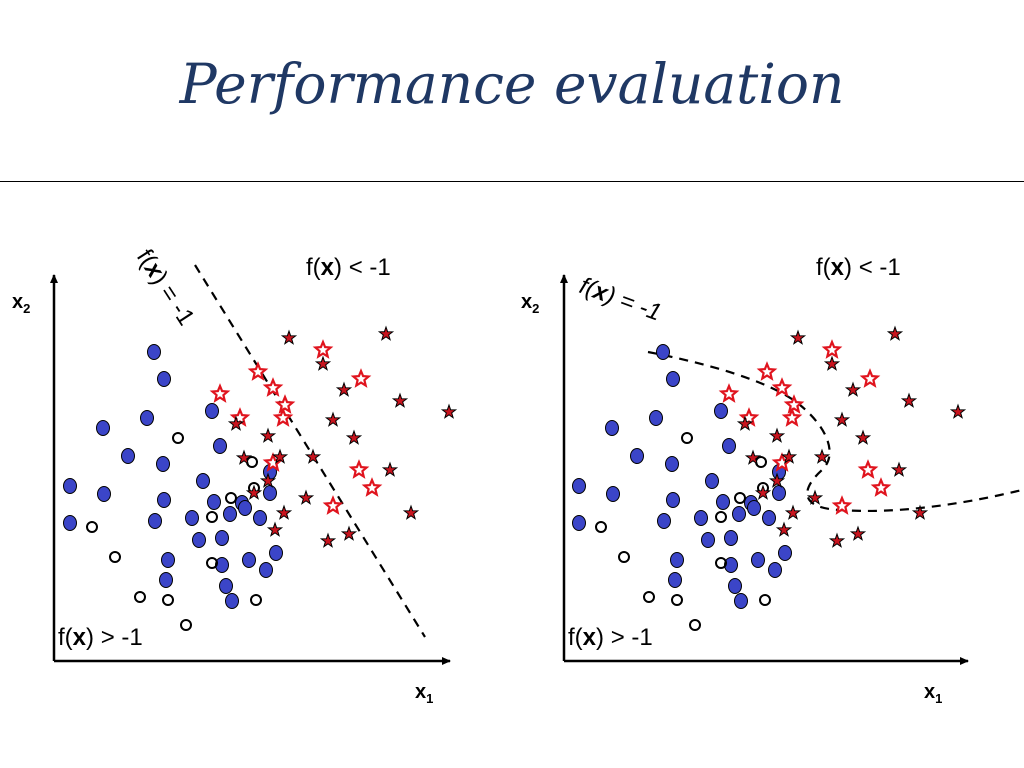 Image resolution: width=1024 pixels, height=768 pixels. What do you see at coordinates (512, 84) in the screenshot?
I see `slide-title: Performance evaluation` at bounding box center [512, 84].